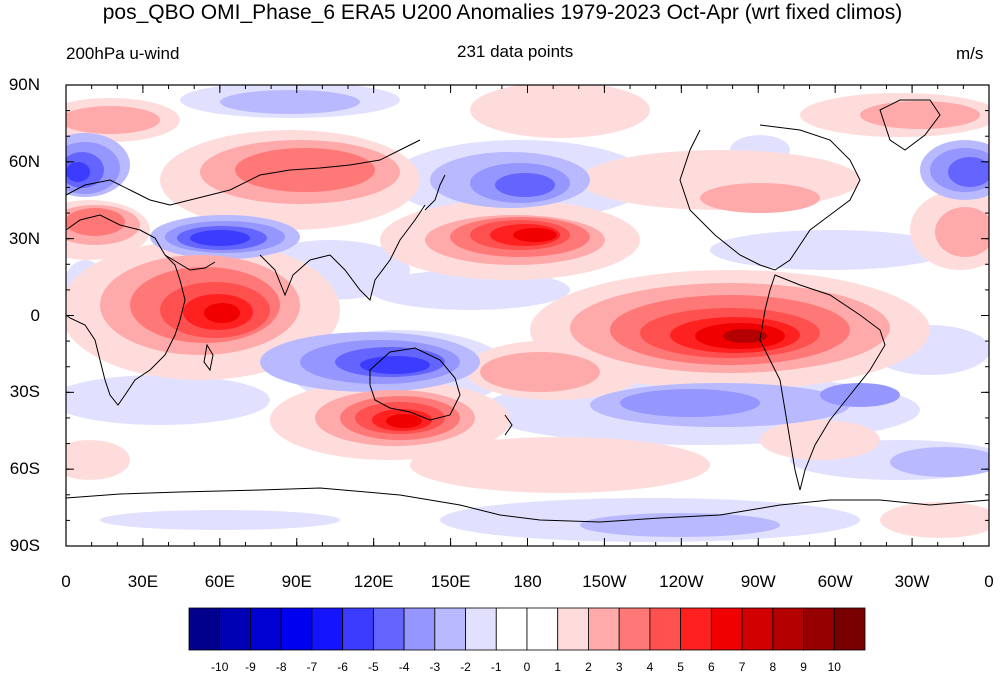 The image size is (1005, 676). What do you see at coordinates (681, 581) in the screenshot?
I see `lon-tick-label: 120W` at bounding box center [681, 581].